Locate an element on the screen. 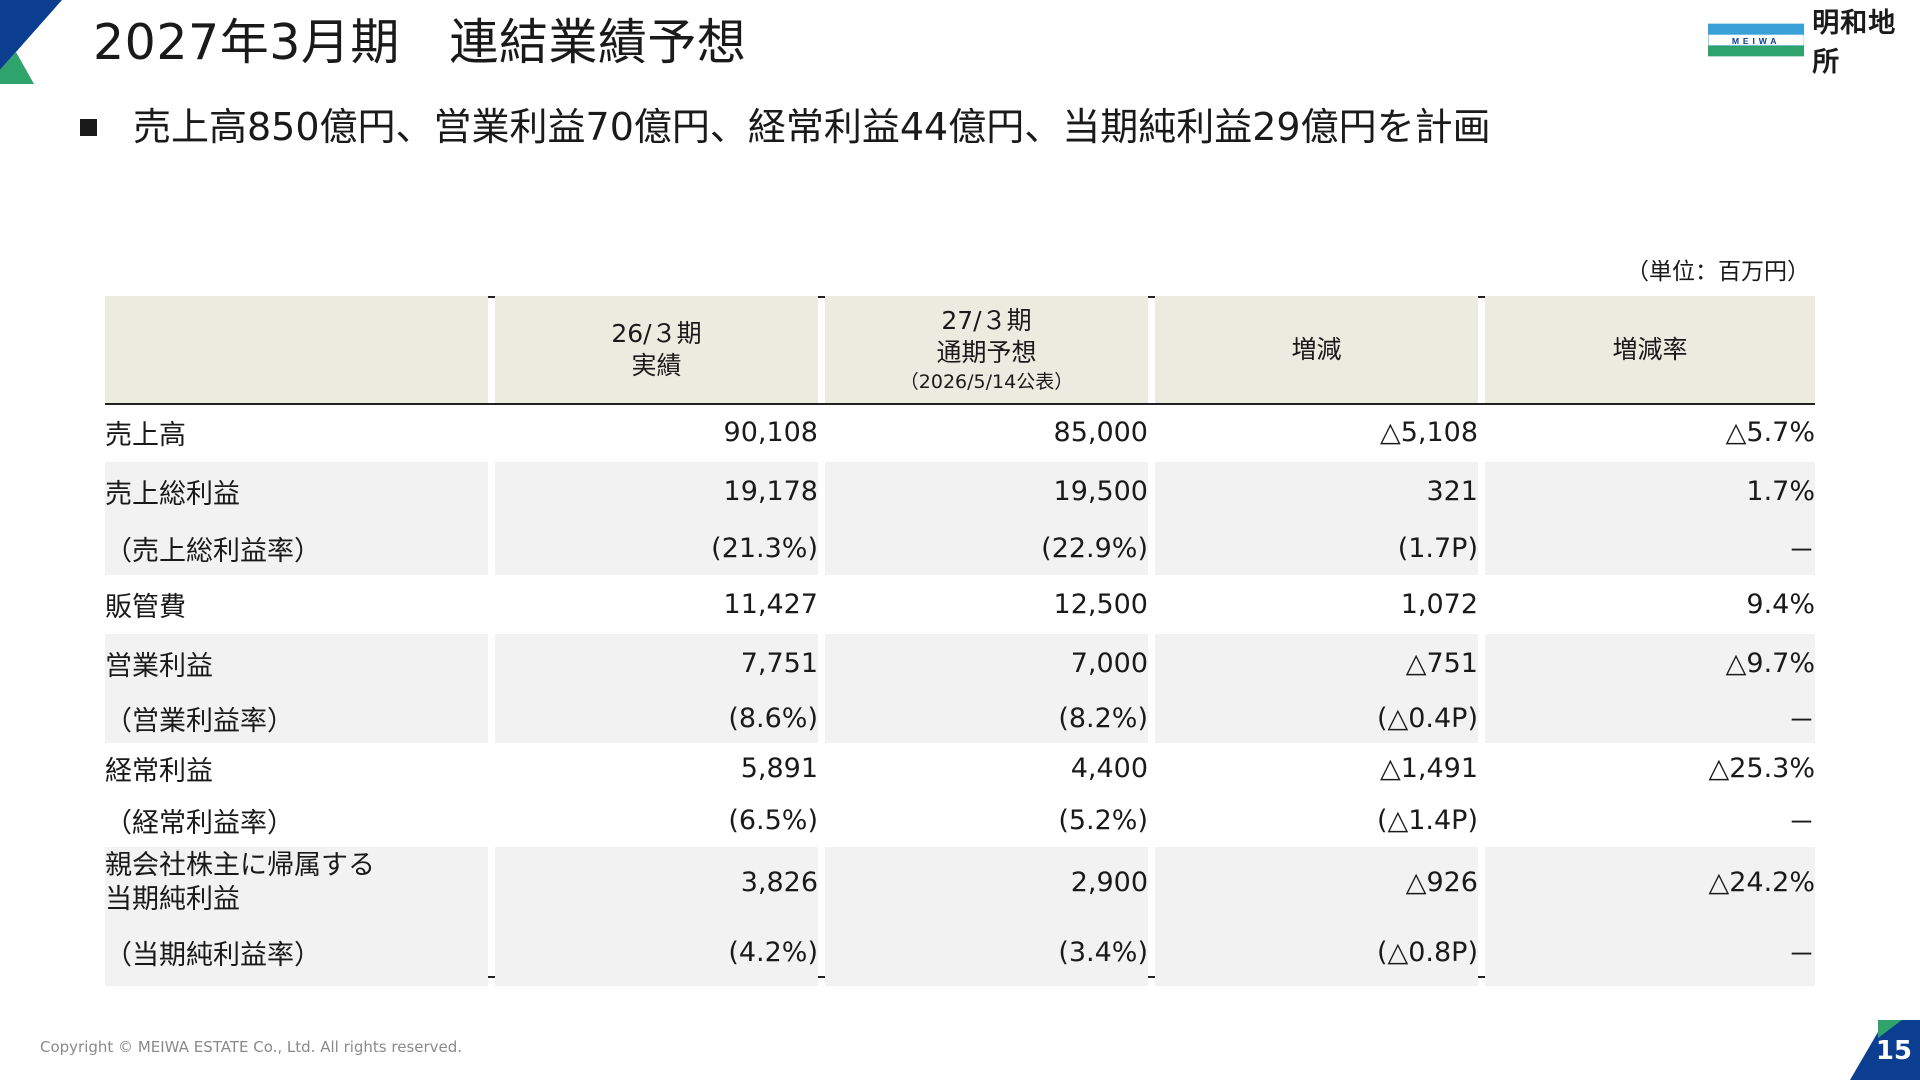 The height and width of the screenshot is (1080, 1920). table-row: （当期純利益率） (4.2%) (3.4%) (△0.8P) － is located at coordinates (960, 952).